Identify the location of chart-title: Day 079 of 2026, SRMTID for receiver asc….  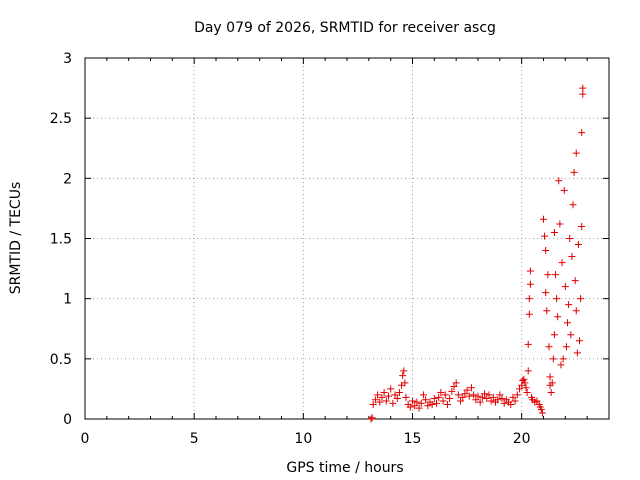
(345, 28).